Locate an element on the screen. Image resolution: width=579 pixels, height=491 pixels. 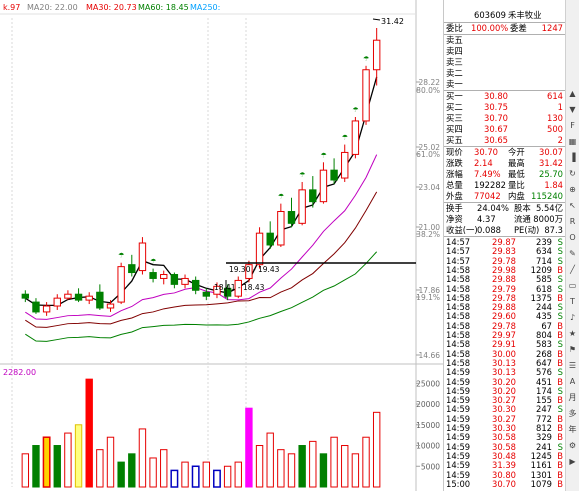
stat-label-2: 最高 is located at coordinates (516, 163).